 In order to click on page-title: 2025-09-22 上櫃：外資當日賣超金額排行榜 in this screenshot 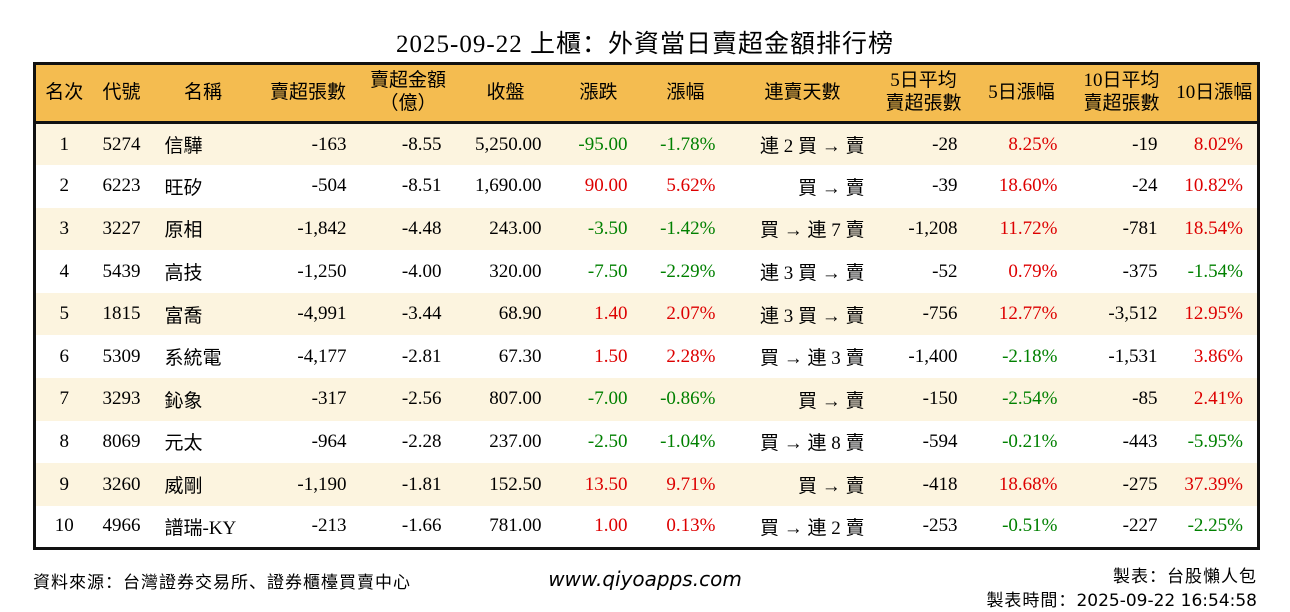, I will do `click(645, 44)`.